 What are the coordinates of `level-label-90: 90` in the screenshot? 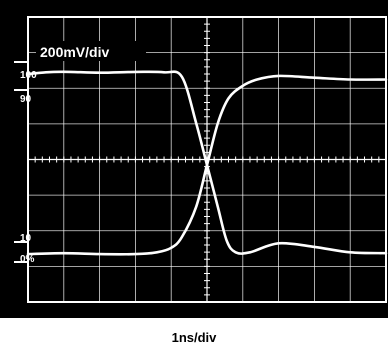 It's located at (26, 99).